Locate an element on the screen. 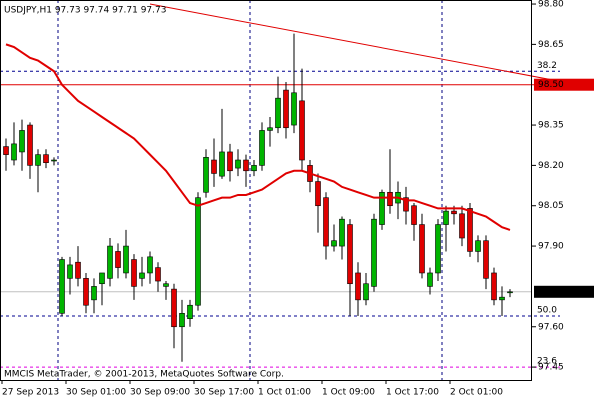 The width and height of the screenshot is (600, 400). y-tick-label: 98.05 is located at coordinates (551, 206).